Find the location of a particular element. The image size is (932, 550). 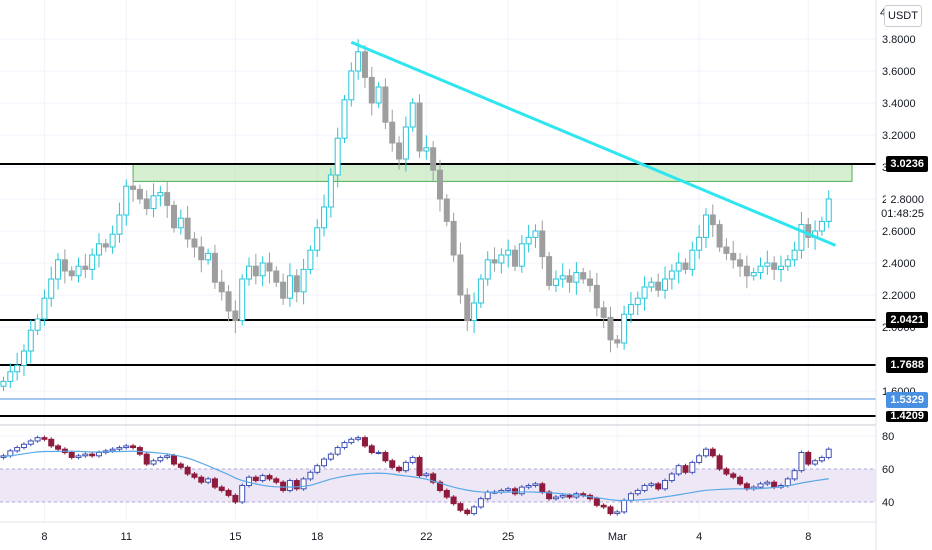

price-tick-label: 2.6000 is located at coordinates (899, 232).